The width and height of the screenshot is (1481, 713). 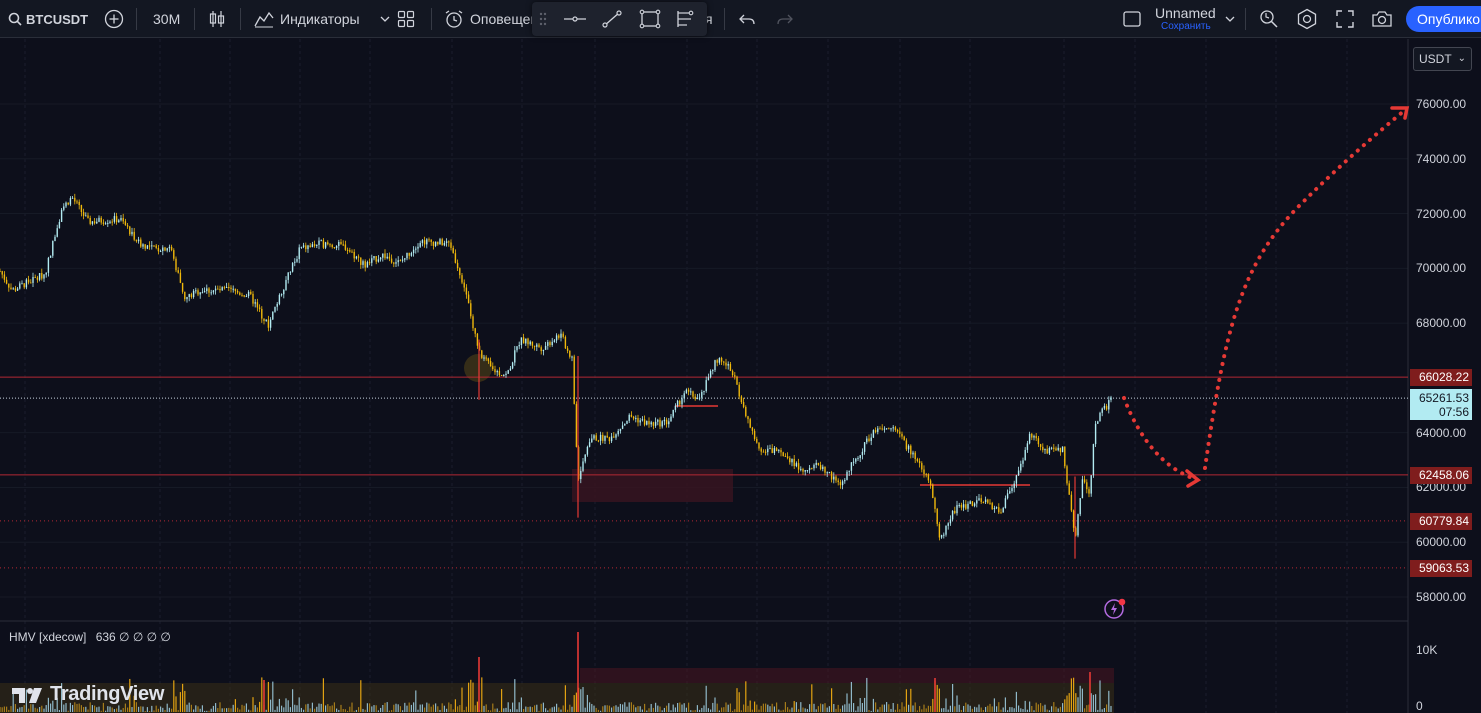 I want to click on fullscreen-button, so click(x=1345, y=19).